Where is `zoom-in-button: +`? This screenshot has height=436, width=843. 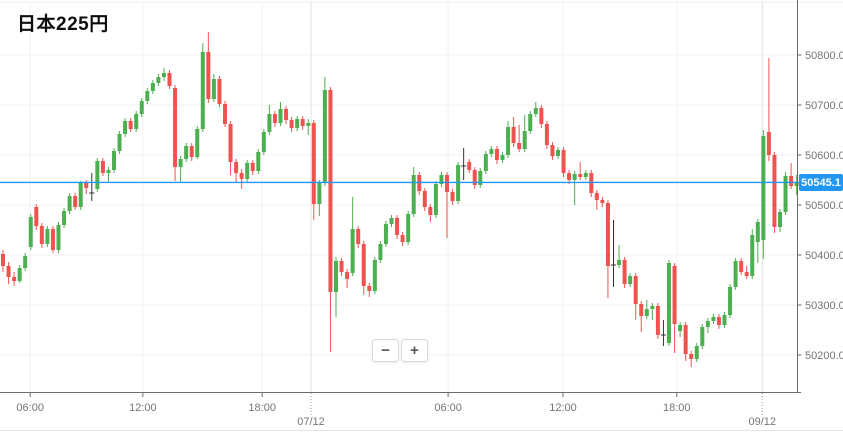 zoom-in-button: + is located at coordinates (414, 350).